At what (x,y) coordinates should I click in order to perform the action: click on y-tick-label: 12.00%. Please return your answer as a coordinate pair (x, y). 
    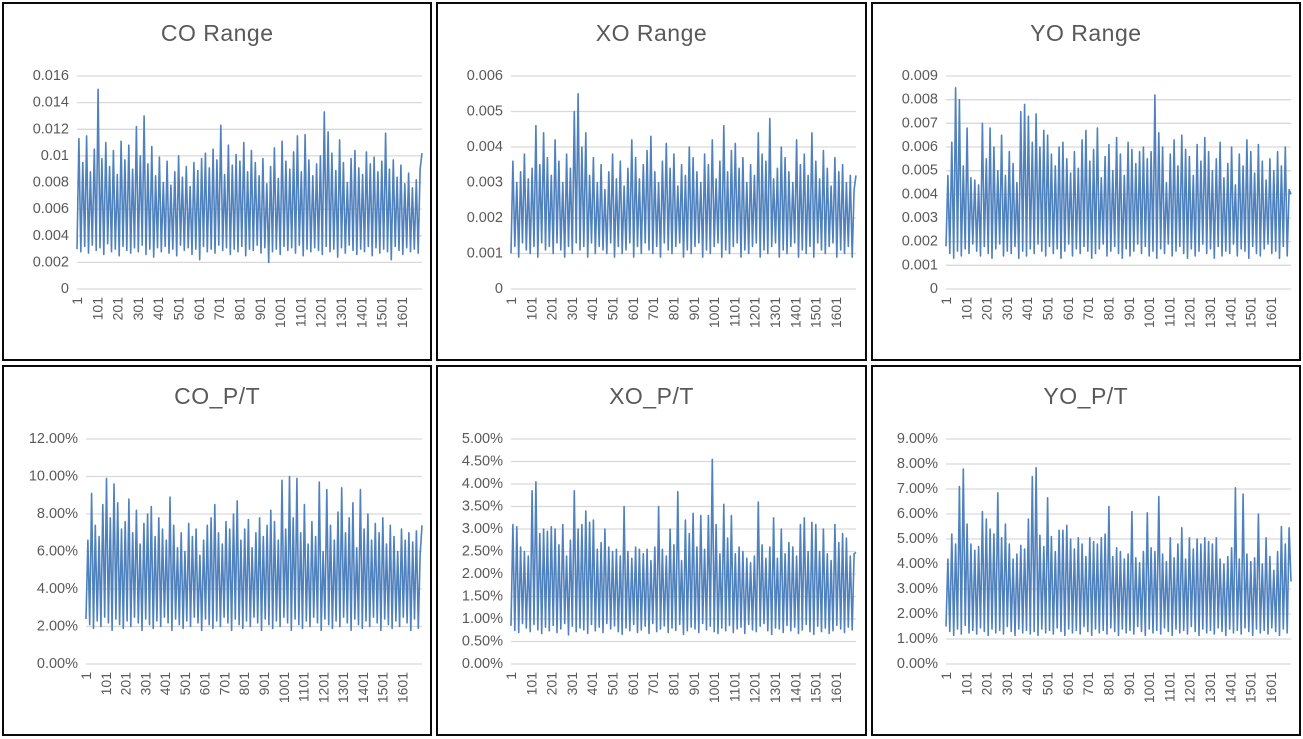
    Looking at the image, I should click on (53, 439).